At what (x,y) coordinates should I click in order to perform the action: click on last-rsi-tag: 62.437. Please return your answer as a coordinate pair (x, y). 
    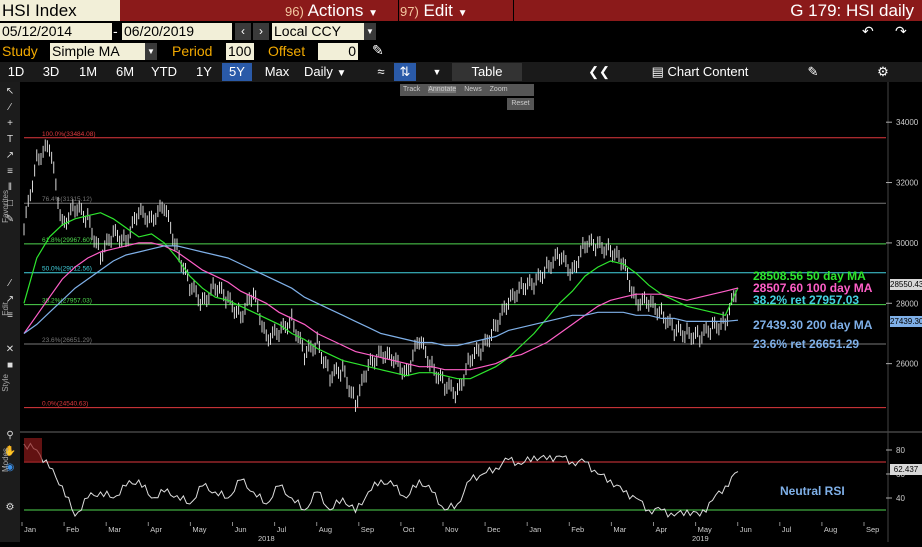
    Looking at the image, I should click on (906, 469).